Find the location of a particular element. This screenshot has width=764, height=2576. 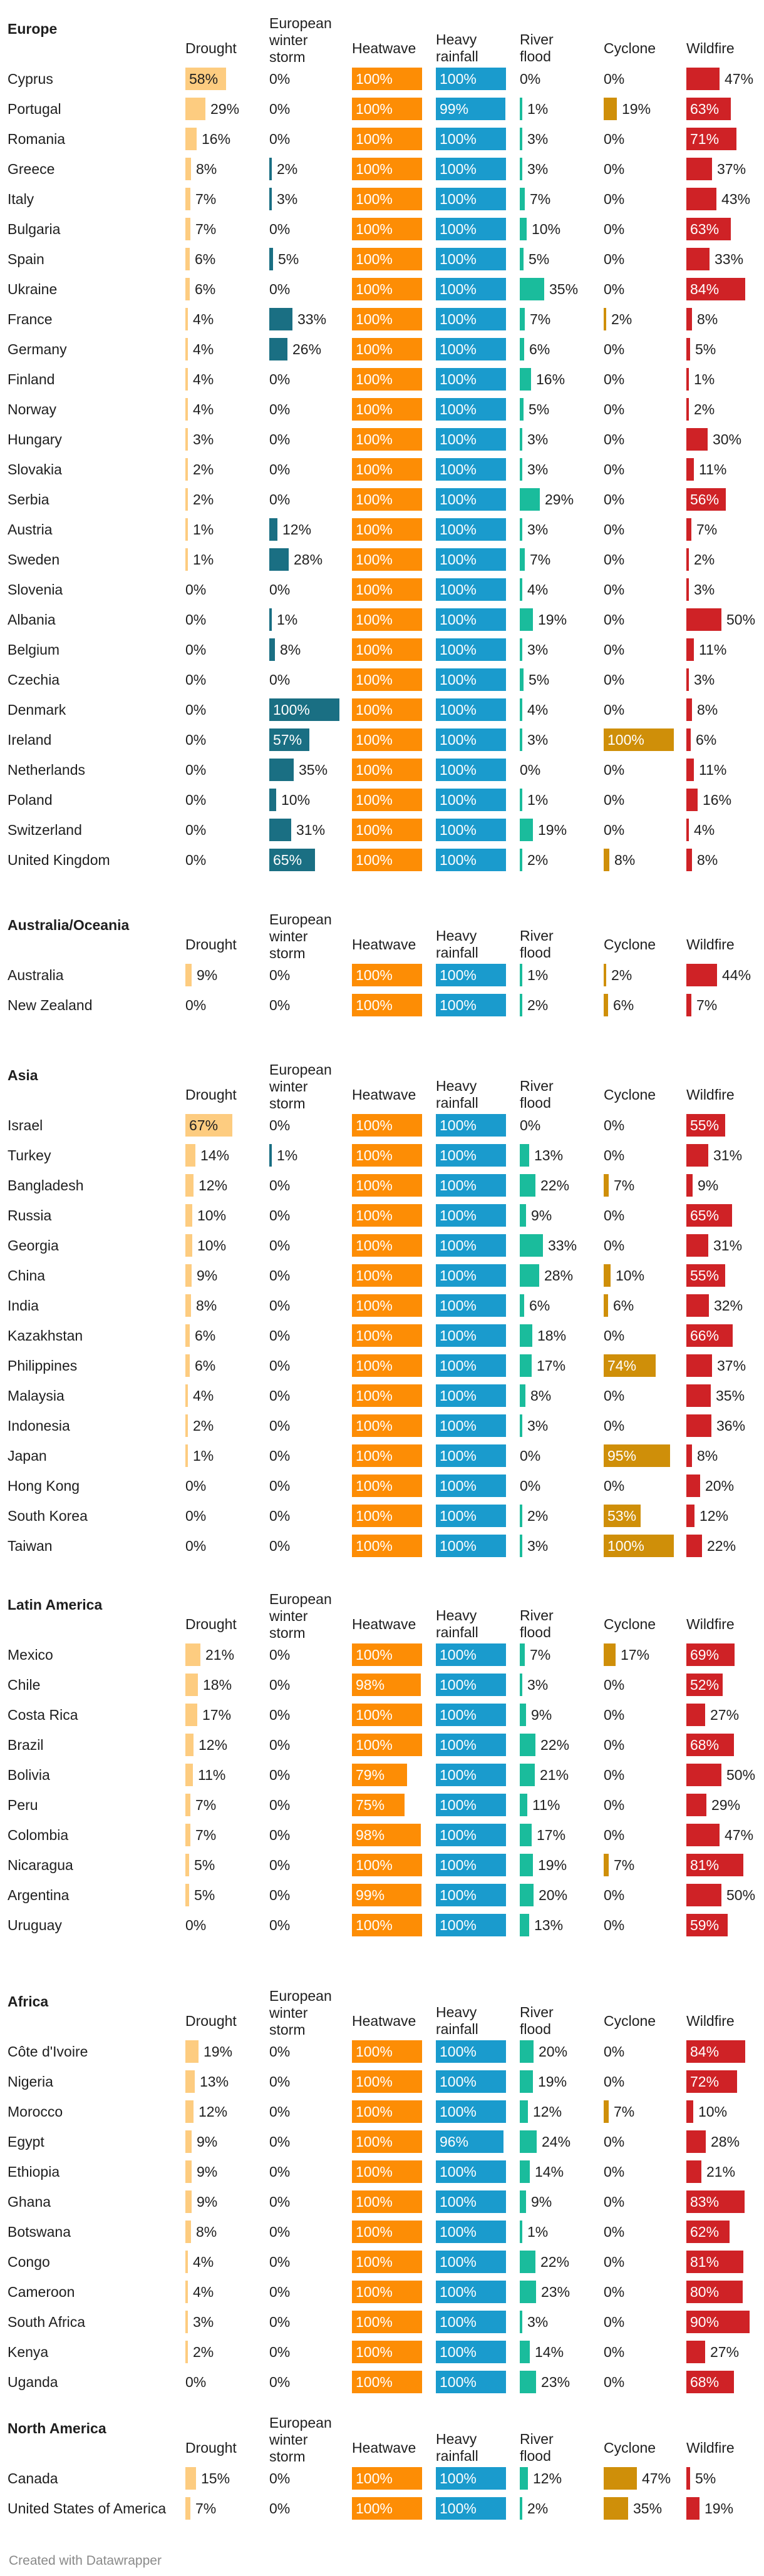

bar-heatwave-italy is located at coordinates (387, 199).